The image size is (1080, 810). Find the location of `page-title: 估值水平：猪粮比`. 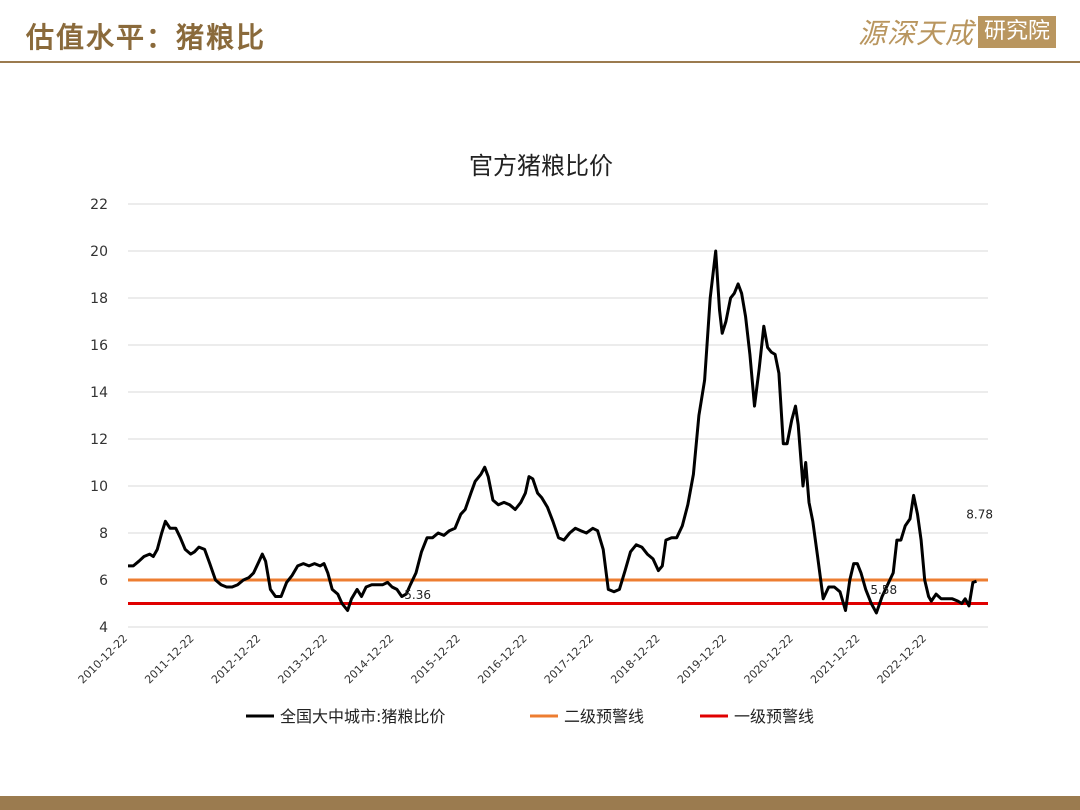

page-title: 估值水平：猪粮比 is located at coordinates (146, 37).